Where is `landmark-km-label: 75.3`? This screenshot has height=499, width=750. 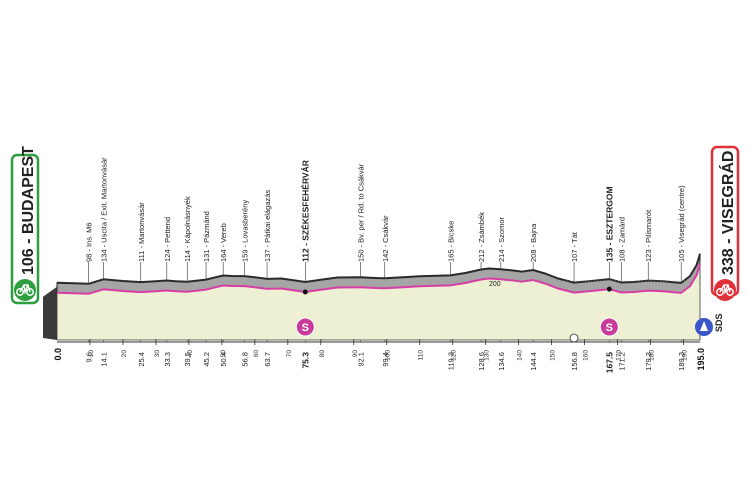
landmark-km-label: 75.3 is located at coordinates (305, 360).